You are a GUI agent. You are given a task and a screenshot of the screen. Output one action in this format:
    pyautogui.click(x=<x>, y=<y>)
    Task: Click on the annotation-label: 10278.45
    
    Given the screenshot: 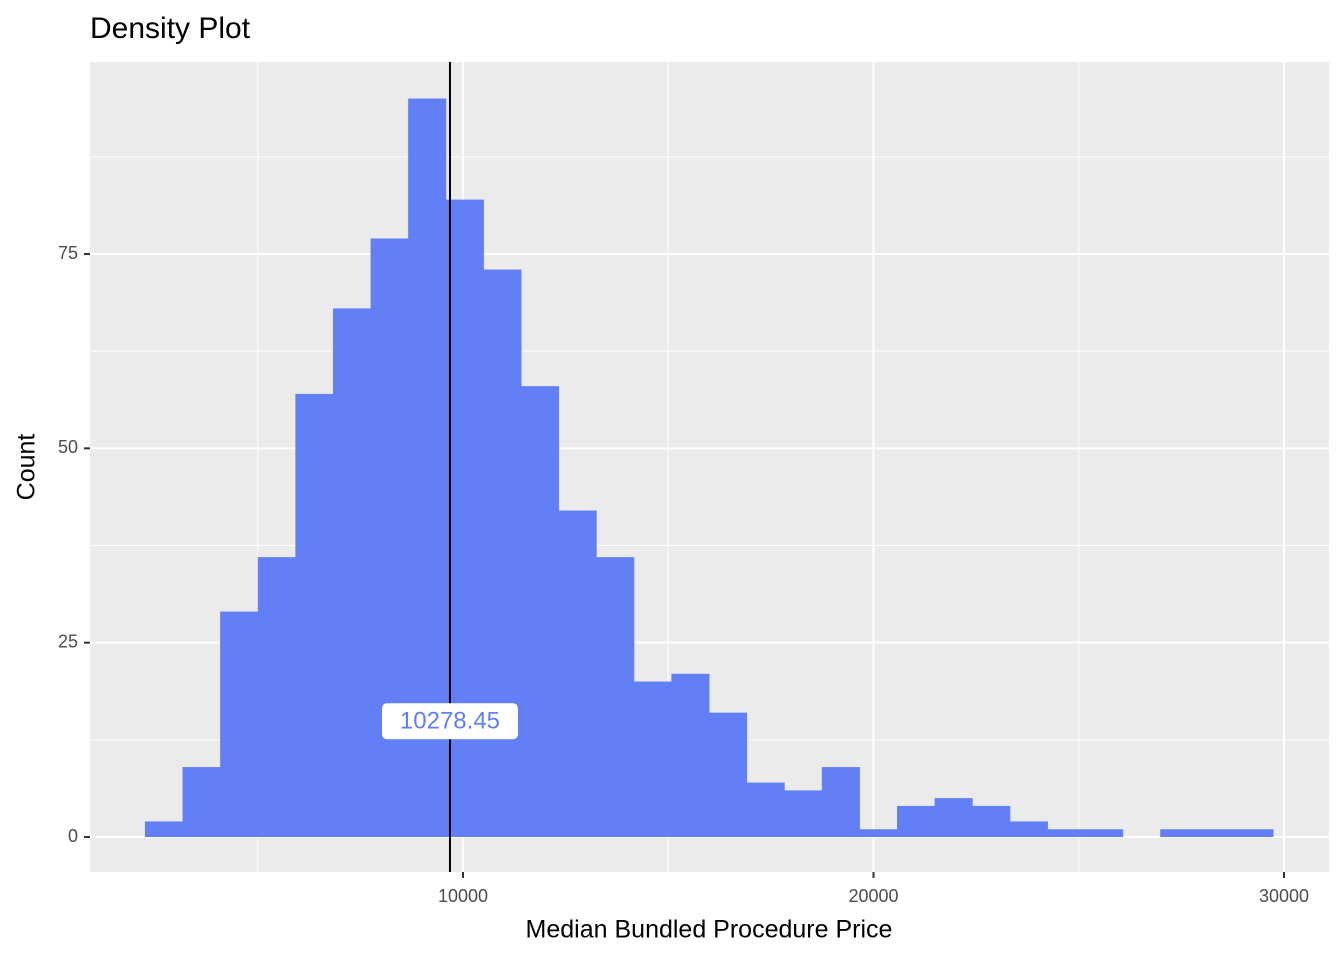 What is the action you would take?
    pyautogui.click(x=450, y=721)
    